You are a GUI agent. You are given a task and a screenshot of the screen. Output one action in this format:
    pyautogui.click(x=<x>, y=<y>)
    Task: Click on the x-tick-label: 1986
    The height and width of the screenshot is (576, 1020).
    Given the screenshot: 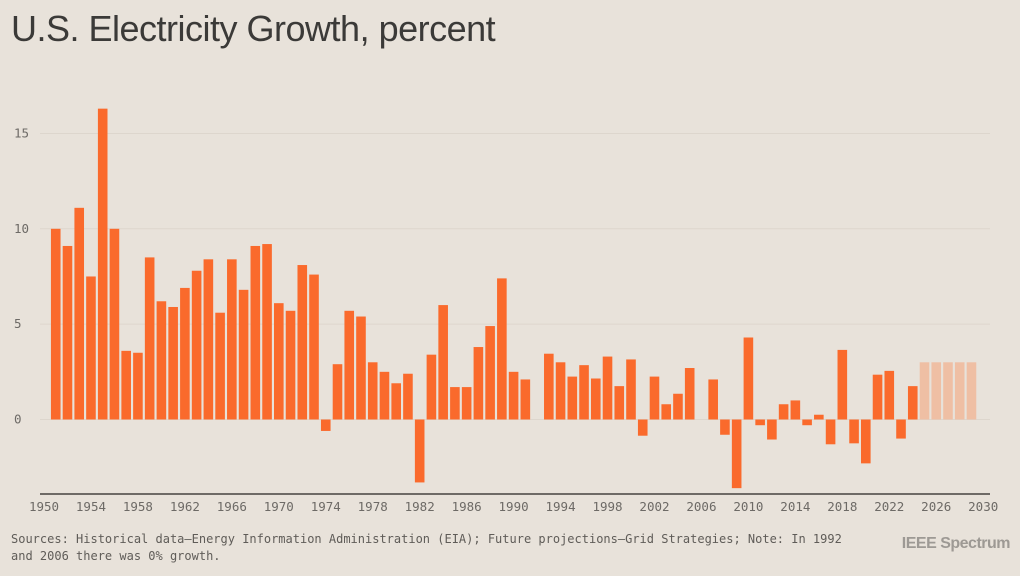 What is the action you would take?
    pyautogui.click(x=467, y=506)
    